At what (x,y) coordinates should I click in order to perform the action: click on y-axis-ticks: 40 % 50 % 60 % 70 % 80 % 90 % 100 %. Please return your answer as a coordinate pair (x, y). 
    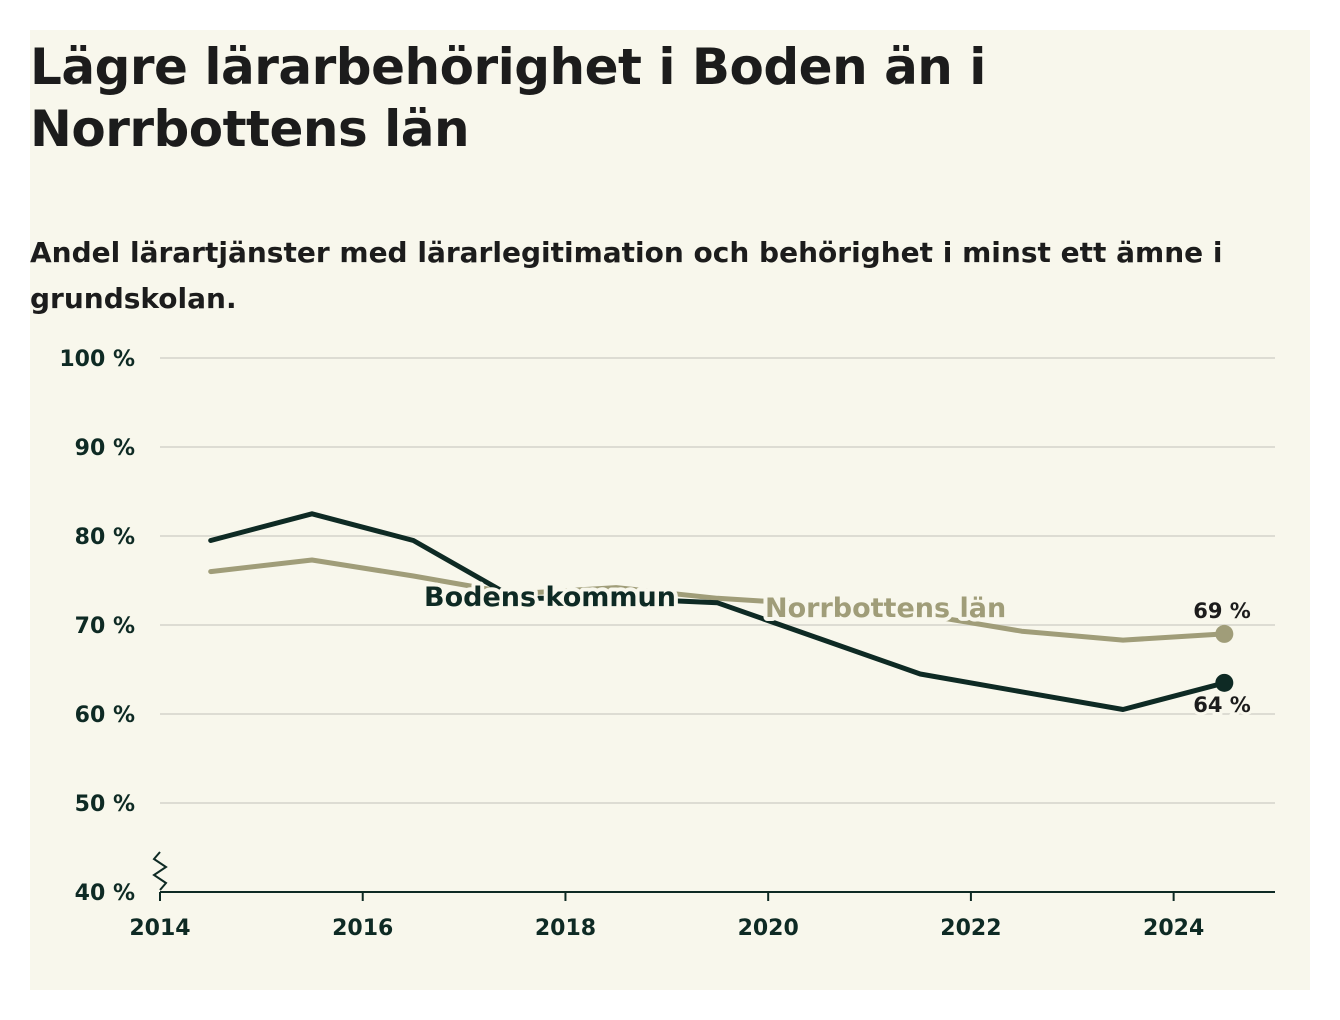
    Looking at the image, I should click on (97, 626).